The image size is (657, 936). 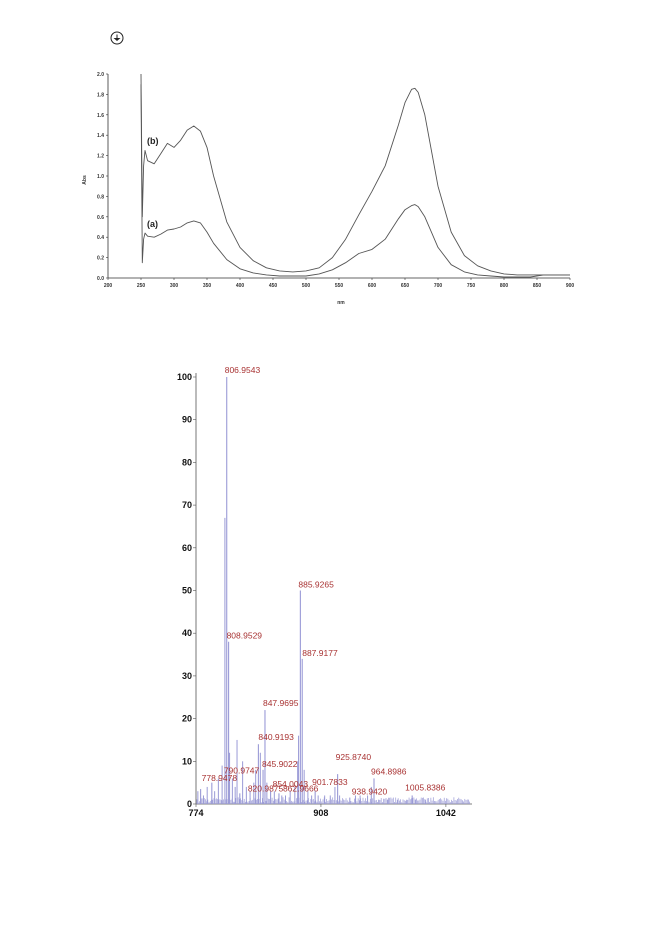 I want to click on uv-y-tick-label: 0.6, so click(x=100, y=218).